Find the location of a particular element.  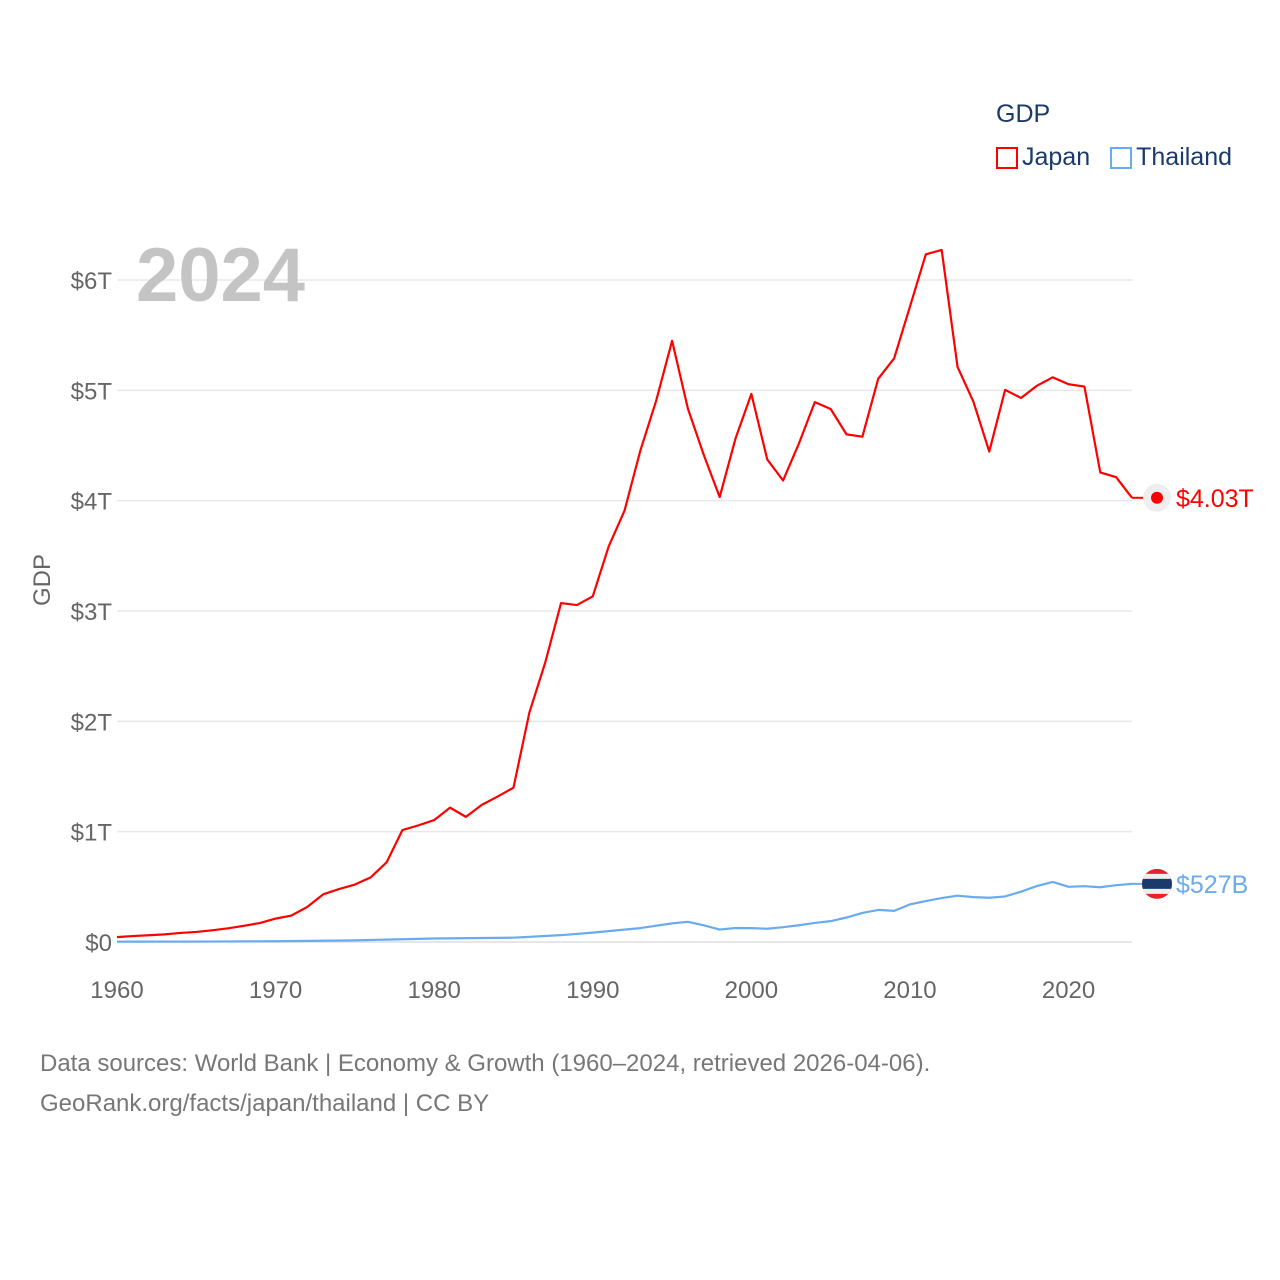

x-tick-label: 2000 is located at coordinates (751, 990).